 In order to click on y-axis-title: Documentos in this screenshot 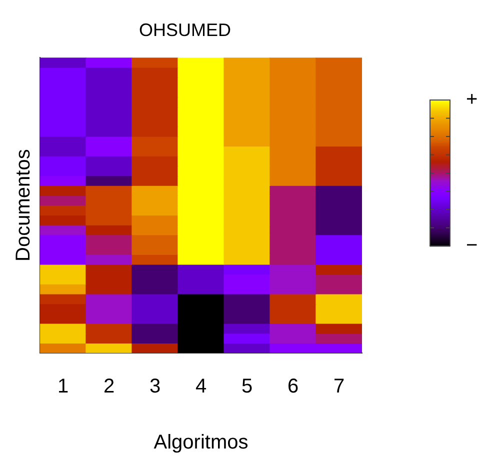, I will do `click(23, 205)`.